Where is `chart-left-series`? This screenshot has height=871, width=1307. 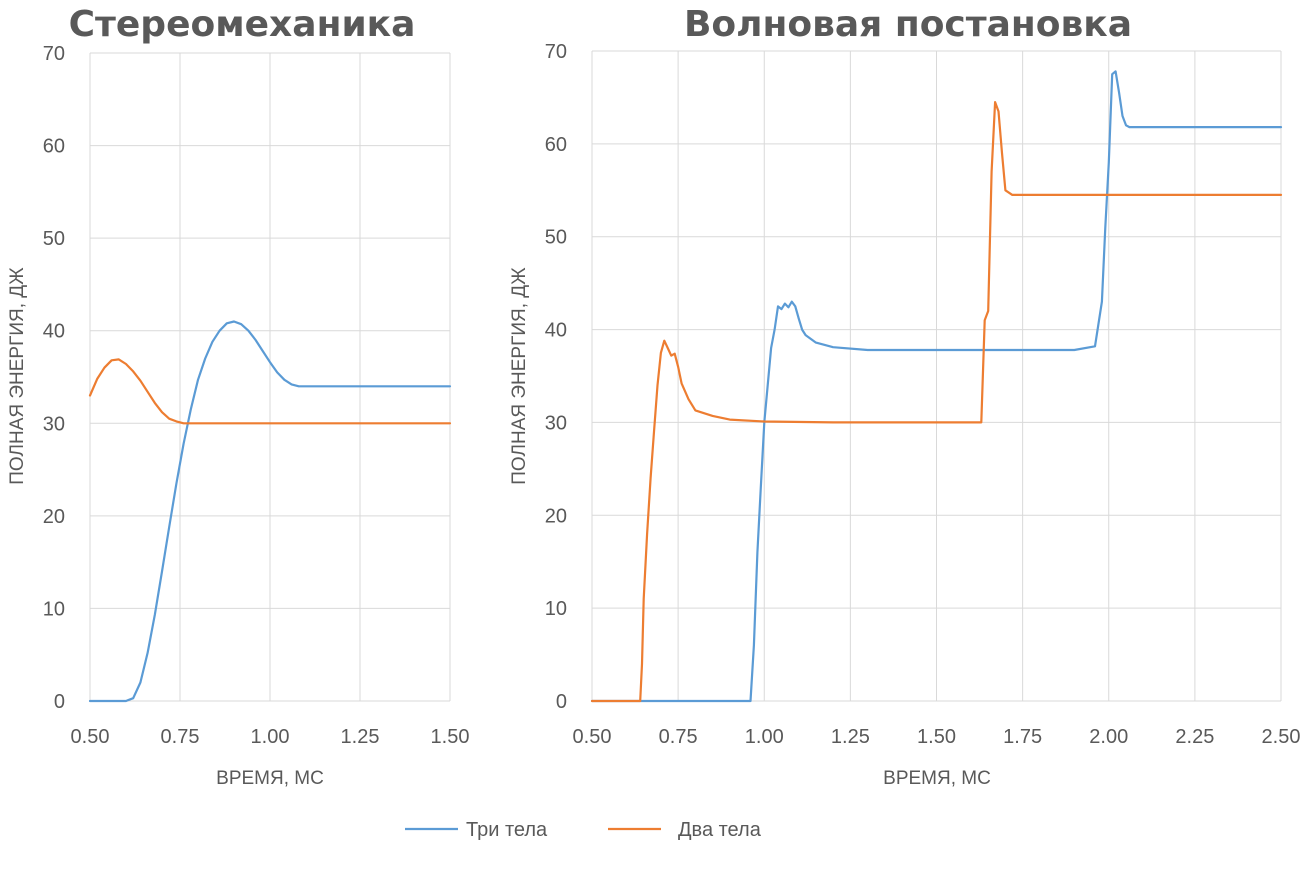 chart-left-series is located at coordinates (270, 511).